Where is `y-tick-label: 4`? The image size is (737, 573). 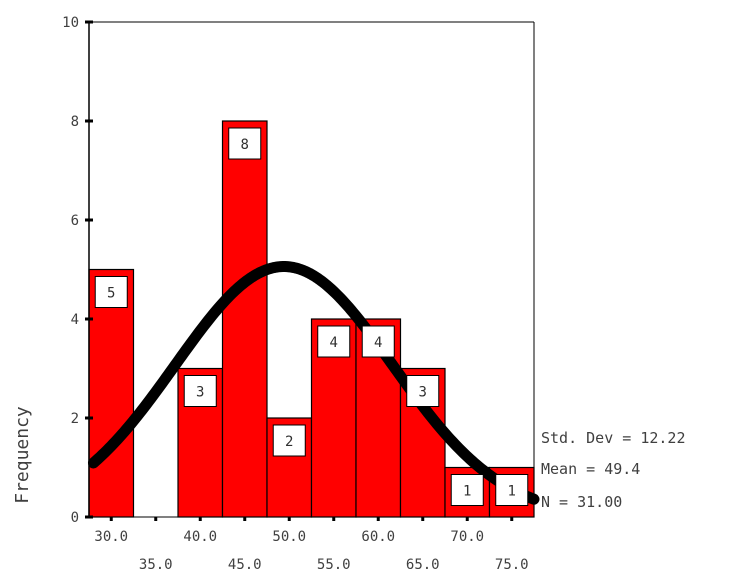 y-tick-label: 4 is located at coordinates (75, 320).